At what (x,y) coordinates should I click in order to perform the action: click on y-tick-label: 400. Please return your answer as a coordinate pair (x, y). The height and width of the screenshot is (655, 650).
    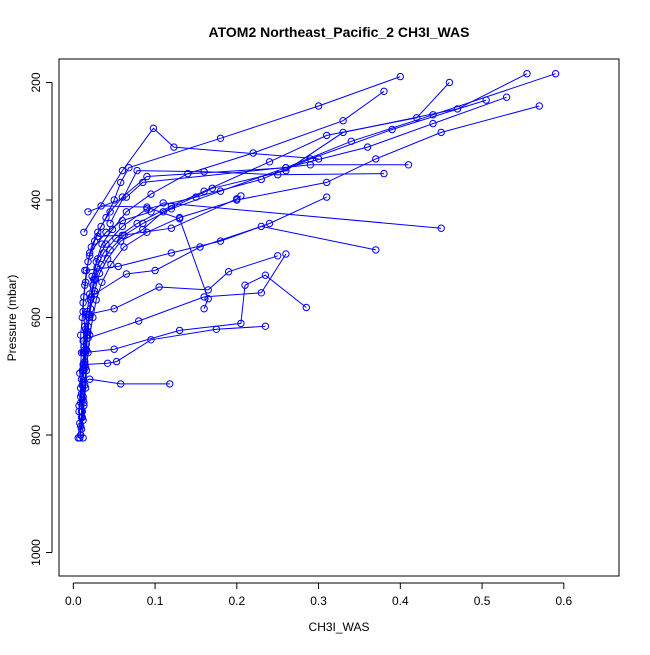
    Looking at the image, I should click on (36, 200).